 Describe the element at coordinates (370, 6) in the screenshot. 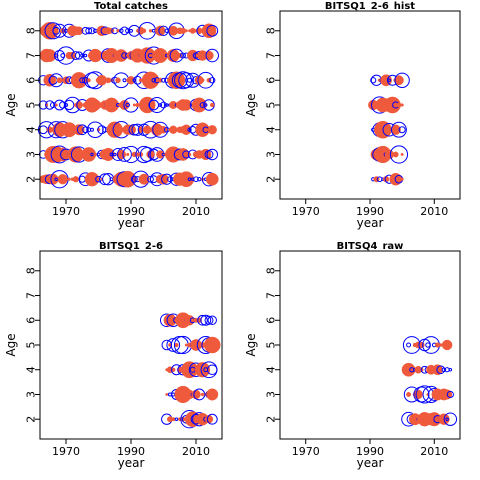

I see `panel-title: BITSQ1_2-6_hist` at that location.